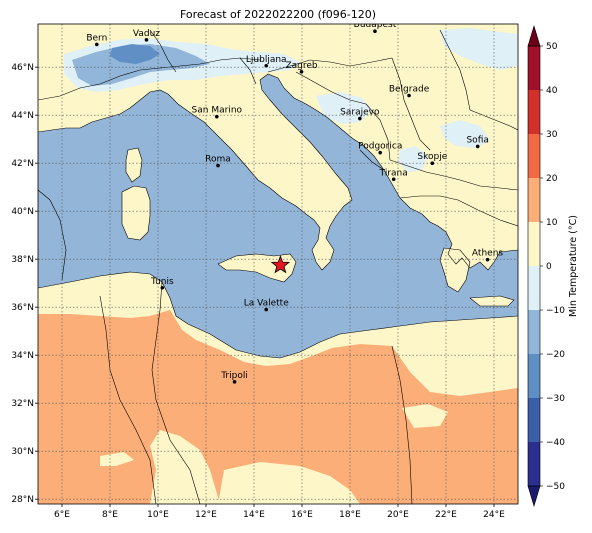 The width and height of the screenshot is (592, 533). I want to click on land-crete, so click(492, 301).